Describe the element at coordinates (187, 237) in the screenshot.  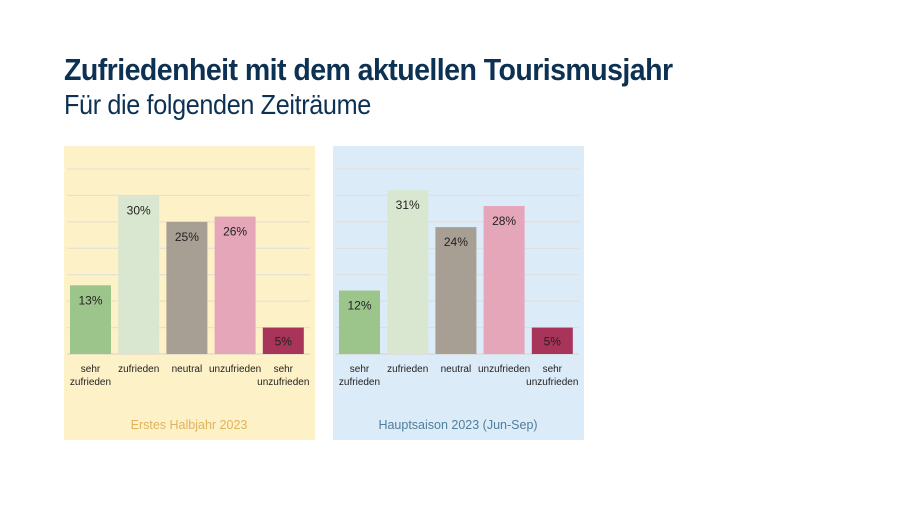
I see `data-label: 25%` at that location.